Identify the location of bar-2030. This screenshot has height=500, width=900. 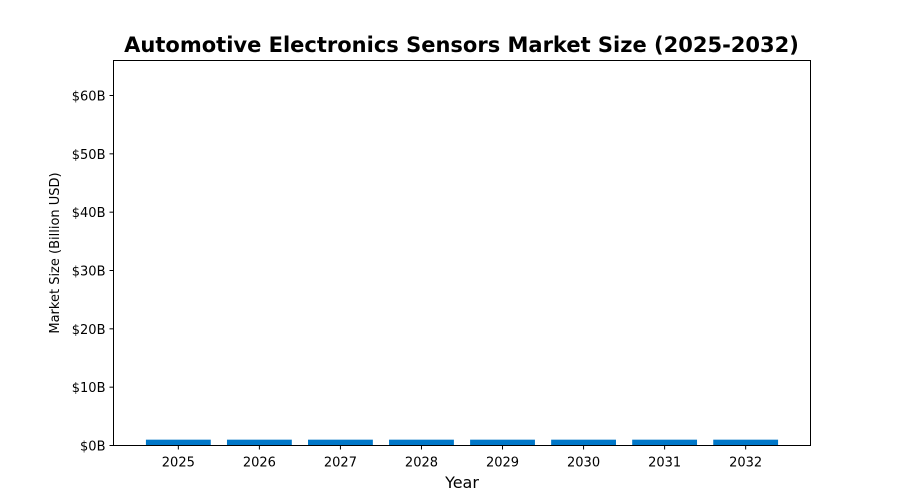
(583, 442).